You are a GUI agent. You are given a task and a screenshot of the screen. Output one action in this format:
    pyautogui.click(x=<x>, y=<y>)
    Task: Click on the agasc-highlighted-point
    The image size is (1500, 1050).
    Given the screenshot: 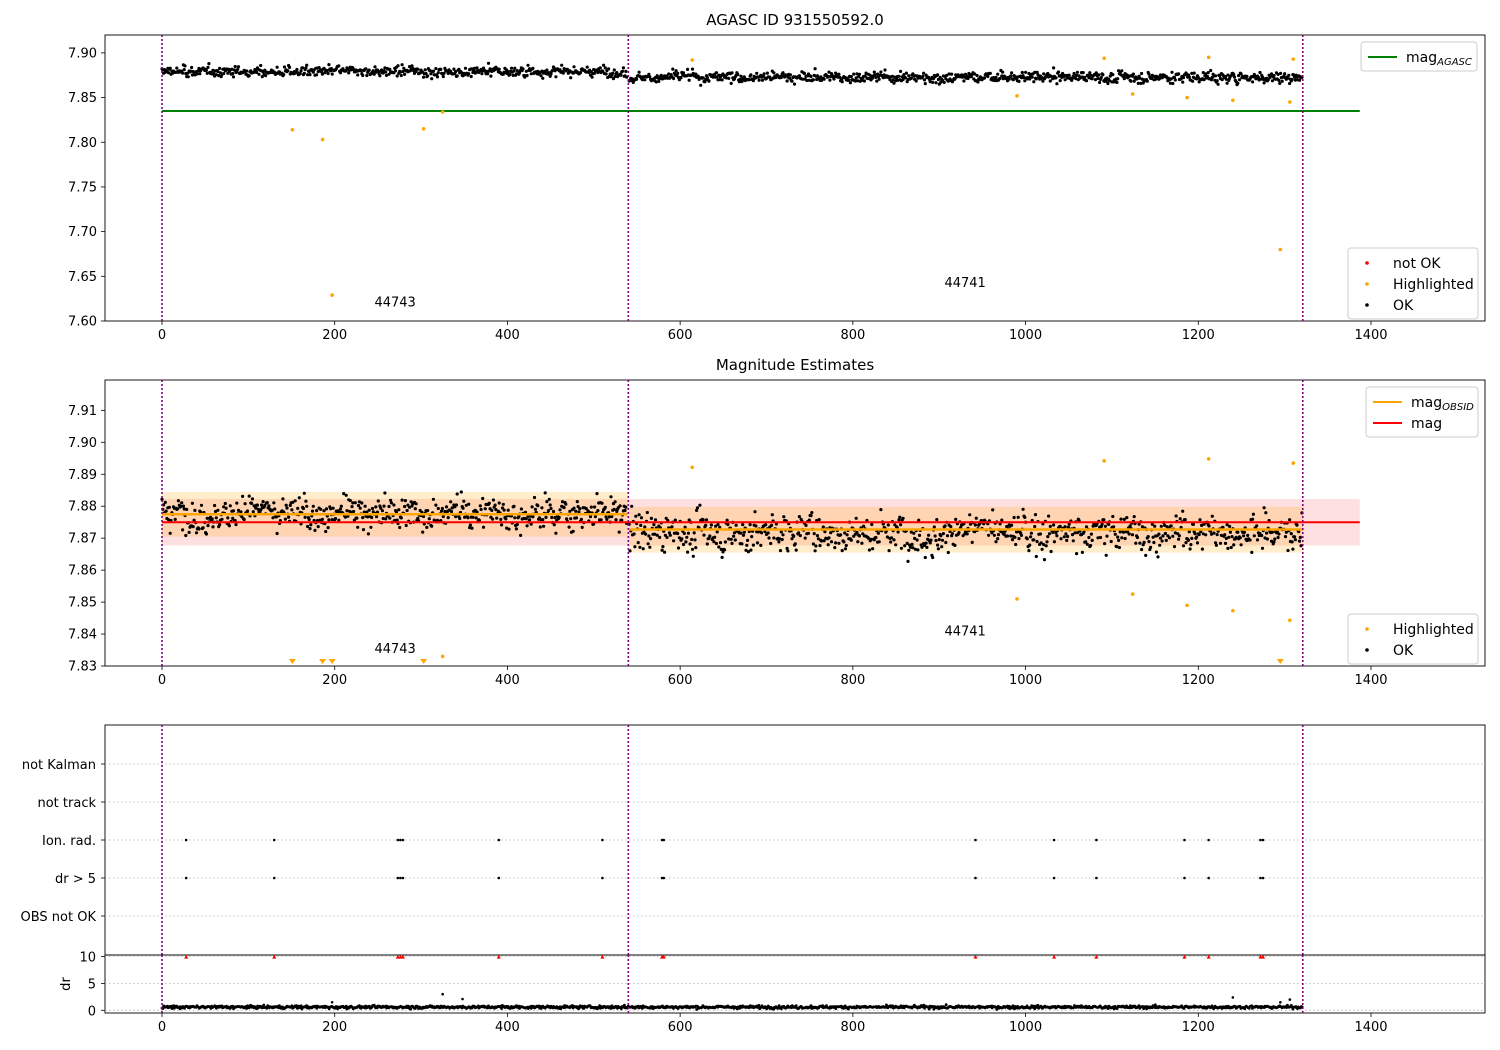 What is the action you would take?
    pyautogui.click(x=1104, y=58)
    